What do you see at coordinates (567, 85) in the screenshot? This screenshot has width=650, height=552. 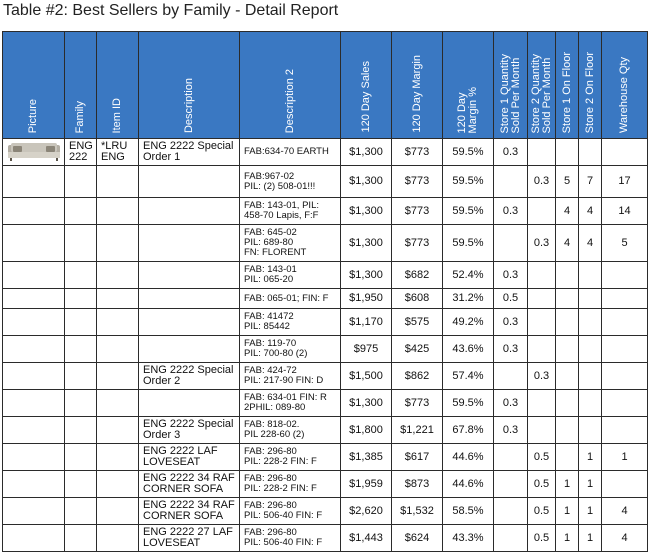 I see `header-store1-floor: Store 1 On Floor` at bounding box center [567, 85].